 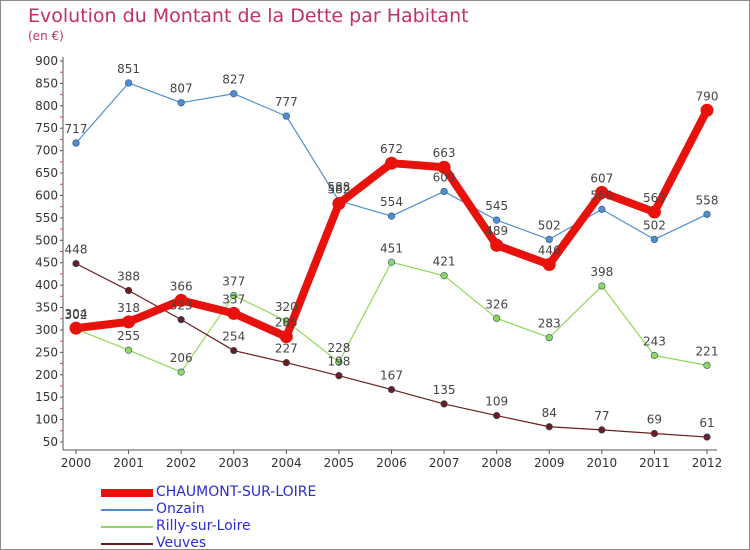 What do you see at coordinates (286, 307) in the screenshot?
I see `data-label: 320` at bounding box center [286, 307].